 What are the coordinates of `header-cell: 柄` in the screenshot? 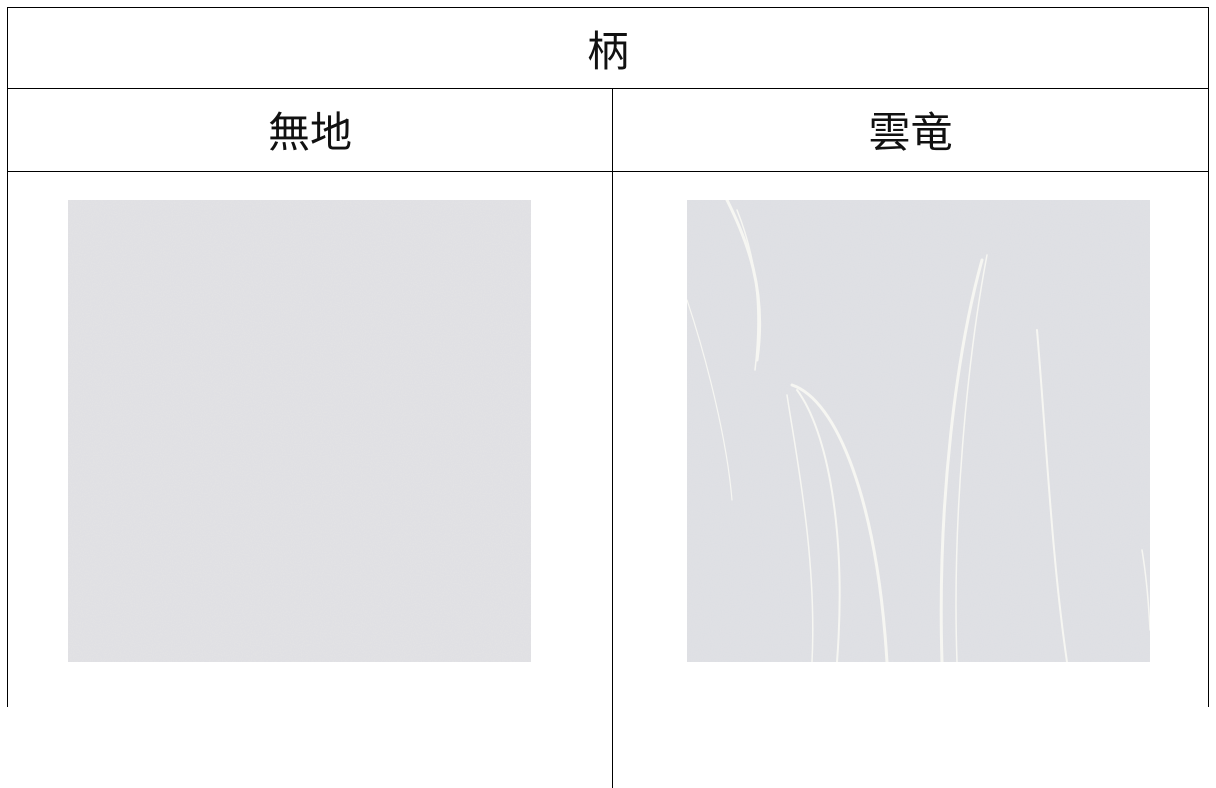 It's located at (608, 48).